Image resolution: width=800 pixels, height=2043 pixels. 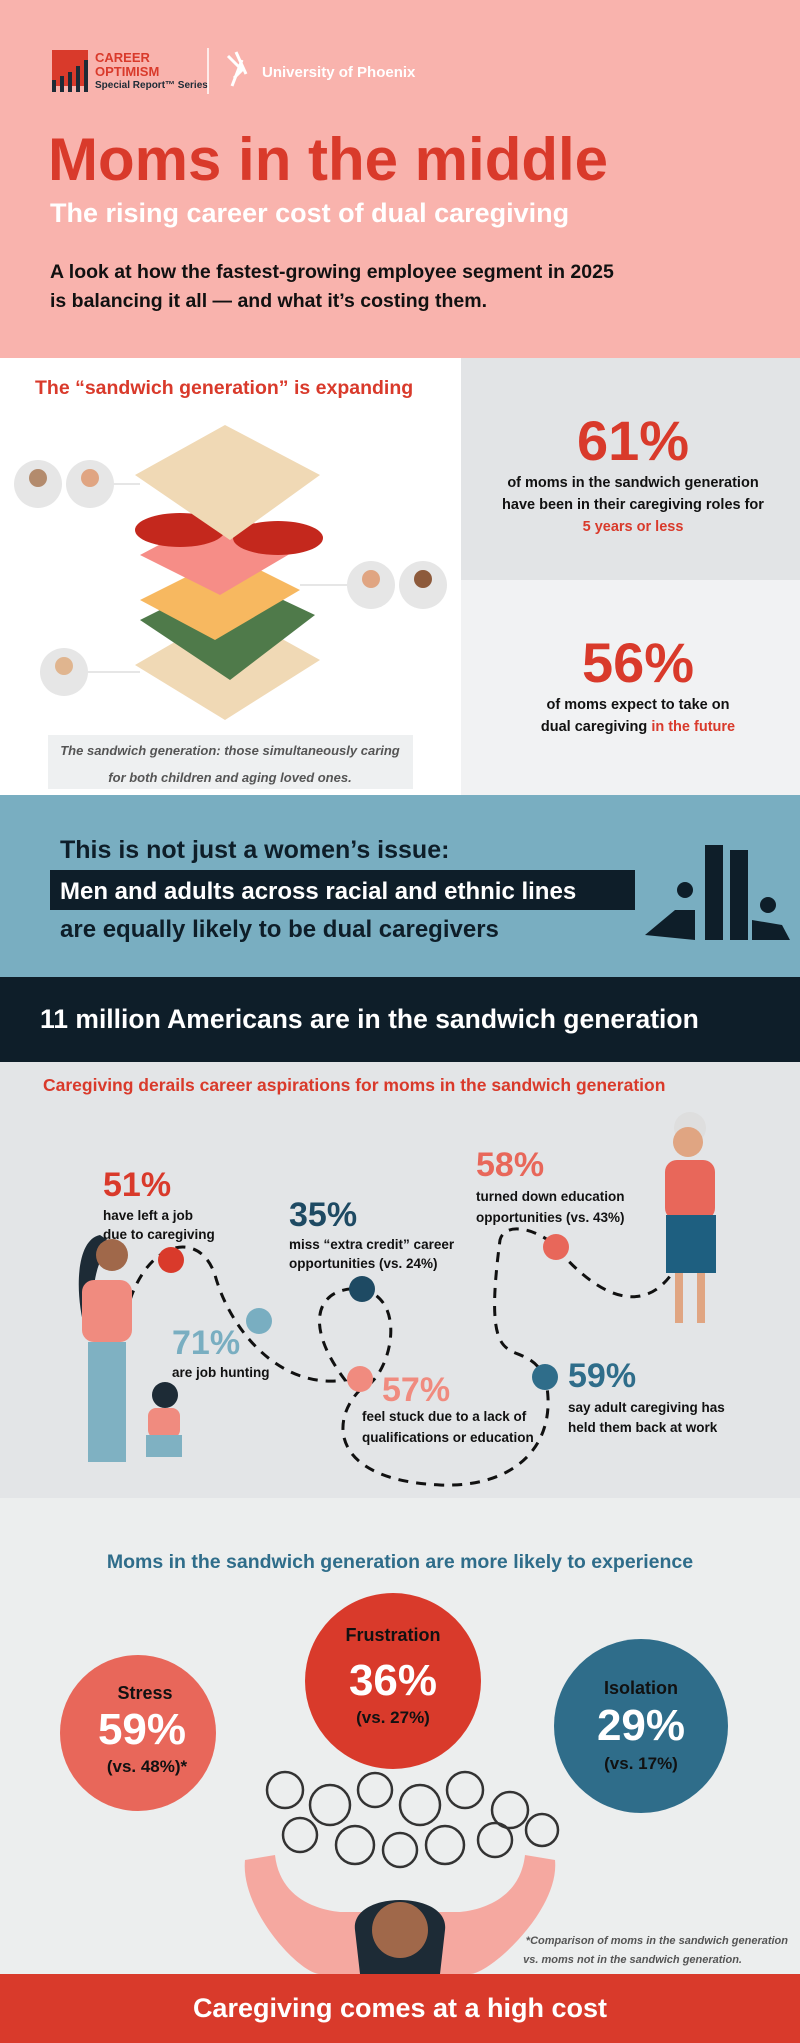 I want to click on partner-logo, so click(x=237, y=69).